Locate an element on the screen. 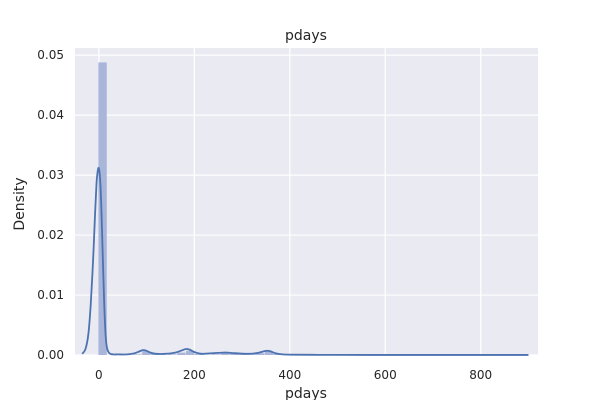  x-tick-label: 600 is located at coordinates (385, 375).